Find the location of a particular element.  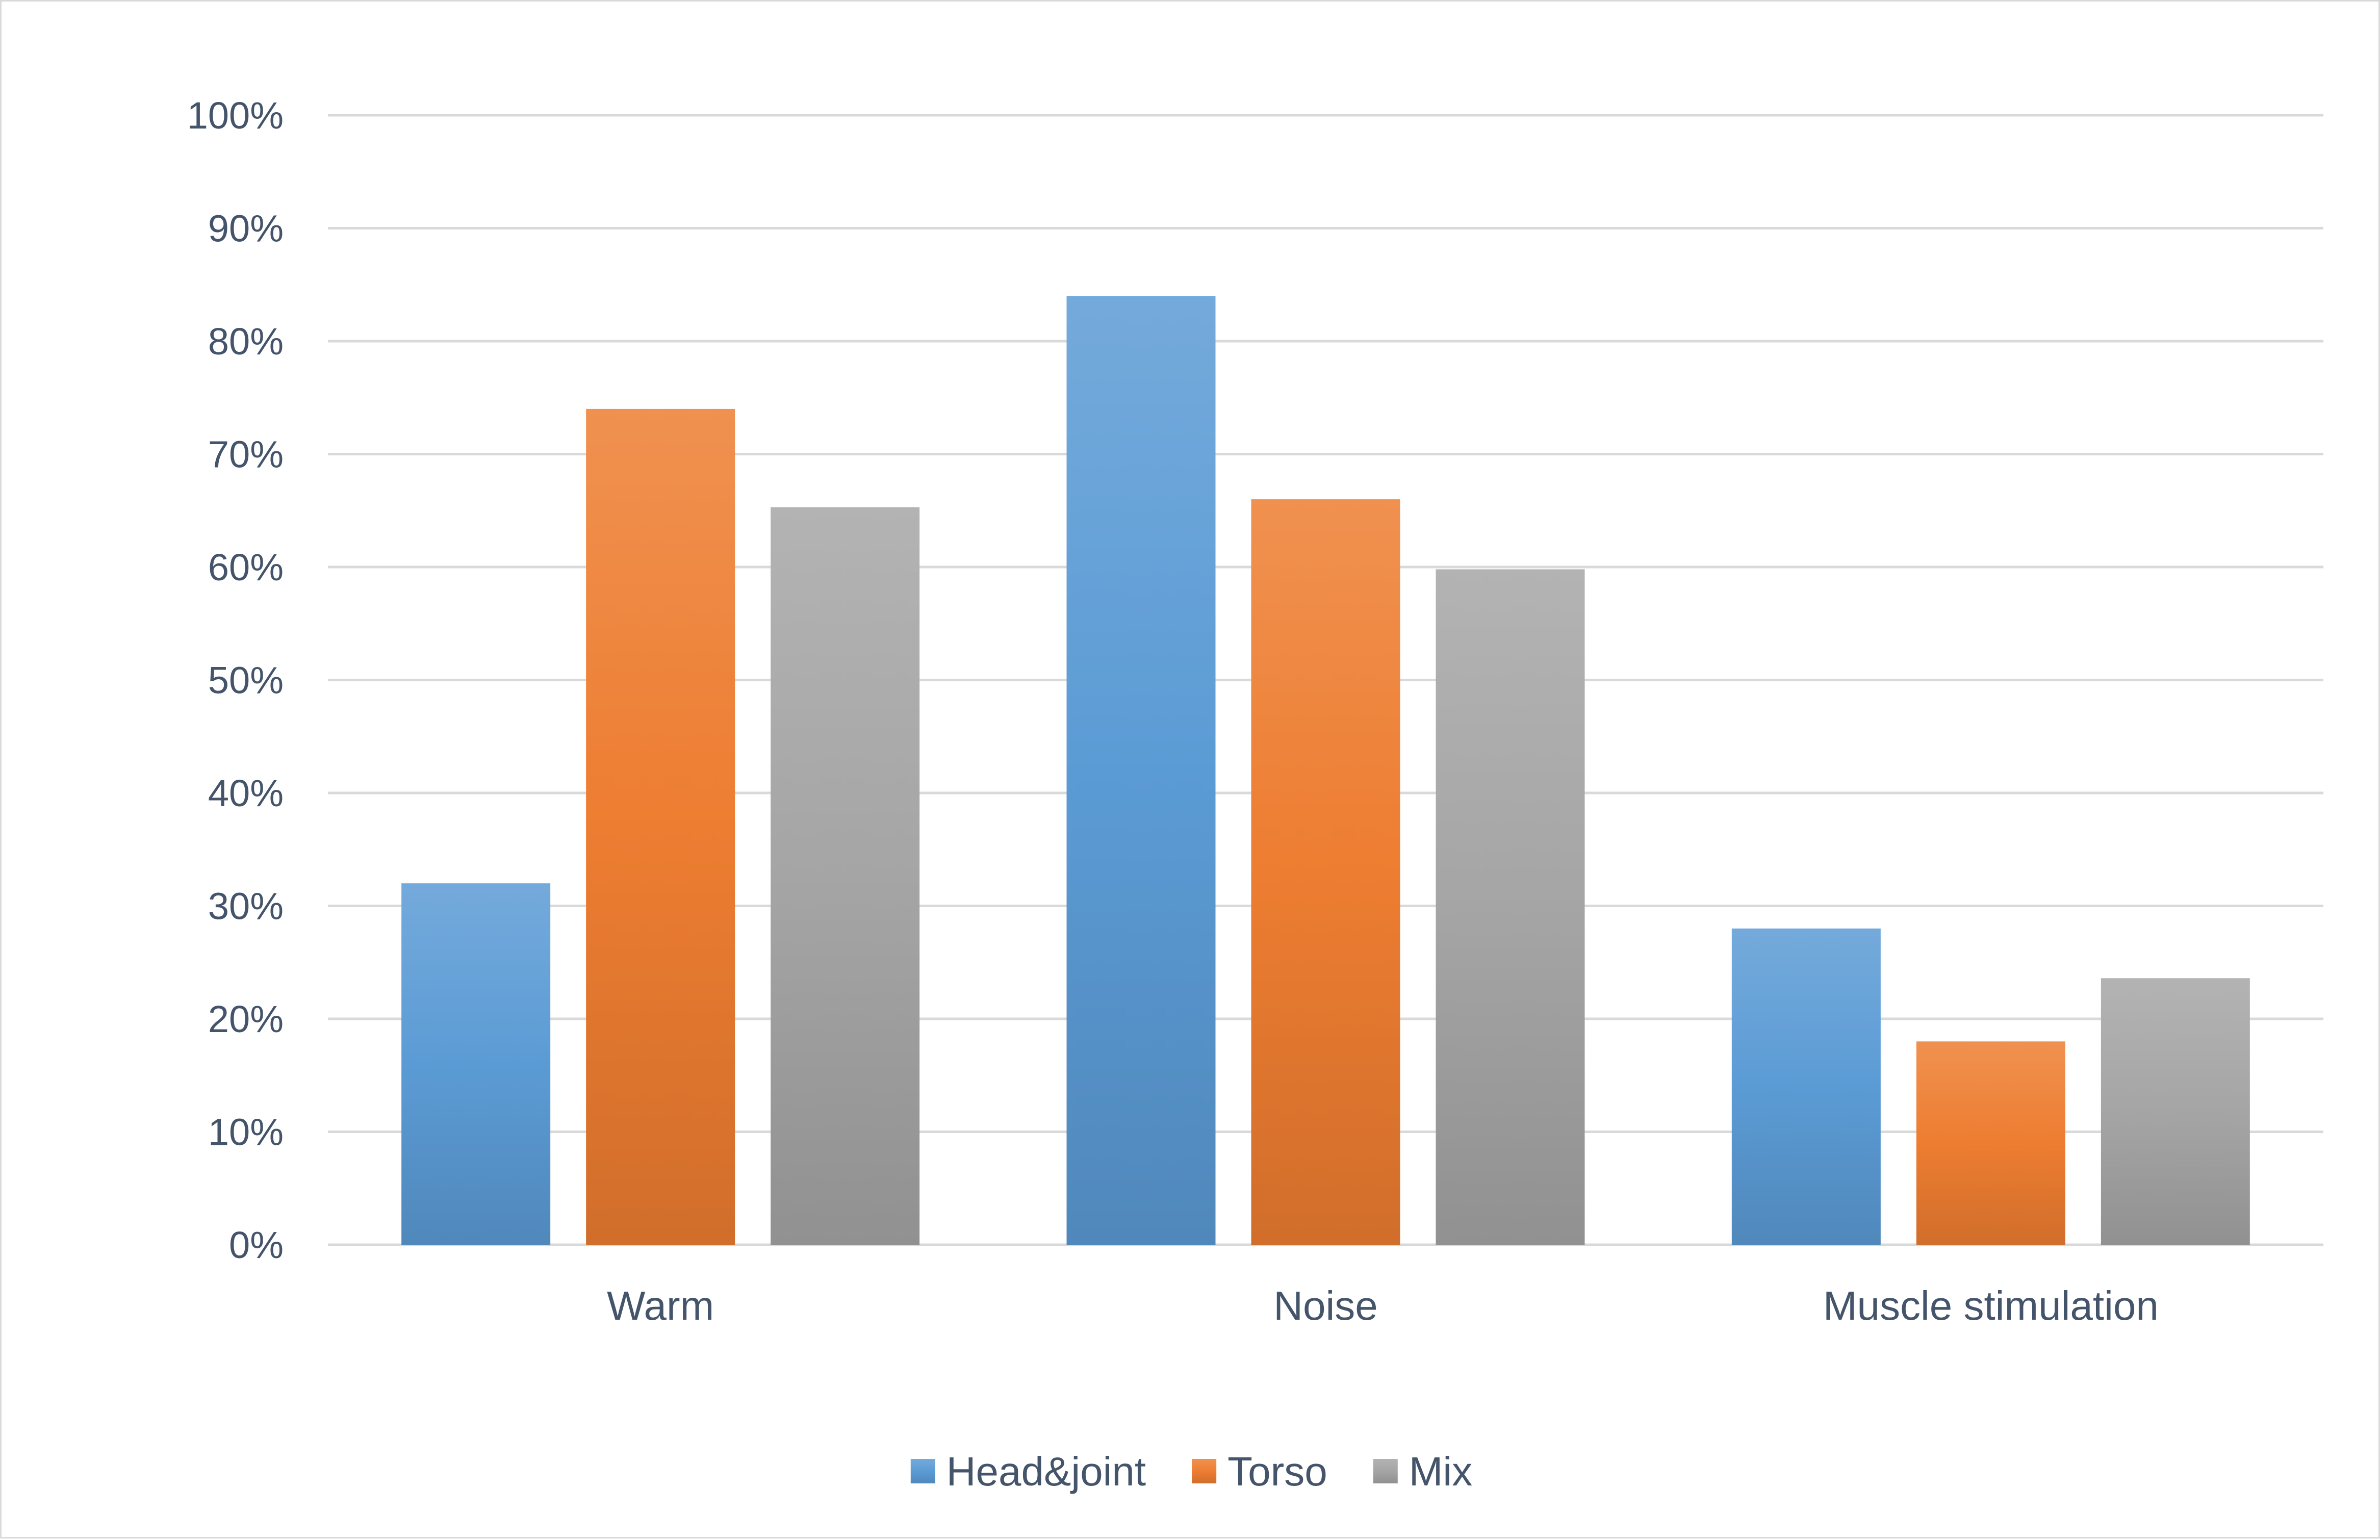

y-tick-label: 30% is located at coordinates (246, 907).